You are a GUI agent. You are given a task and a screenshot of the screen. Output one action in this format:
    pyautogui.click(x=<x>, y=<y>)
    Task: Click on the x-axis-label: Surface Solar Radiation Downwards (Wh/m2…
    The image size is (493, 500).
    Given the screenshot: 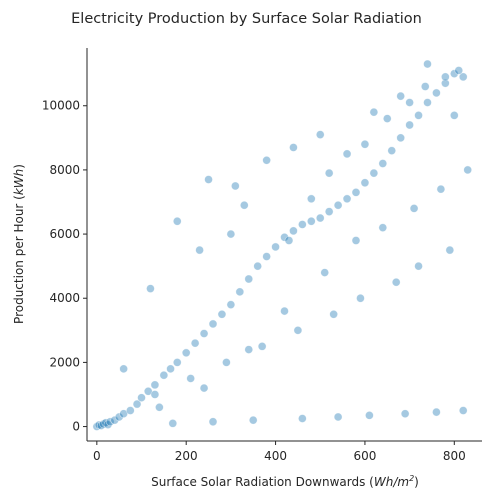 What is the action you would take?
    pyautogui.click(x=285, y=481)
    